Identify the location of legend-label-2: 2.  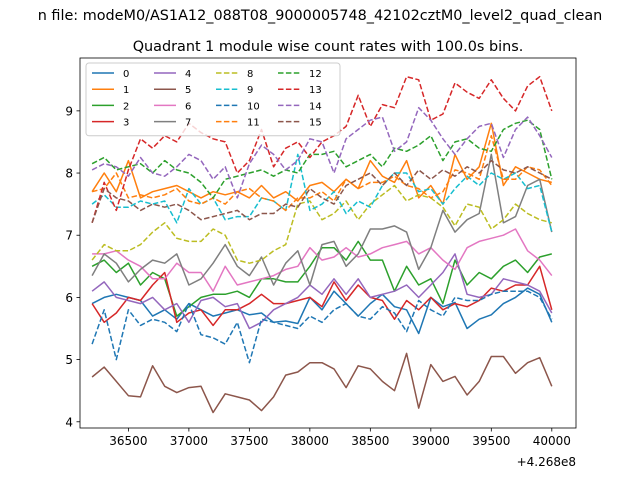
(126, 106).